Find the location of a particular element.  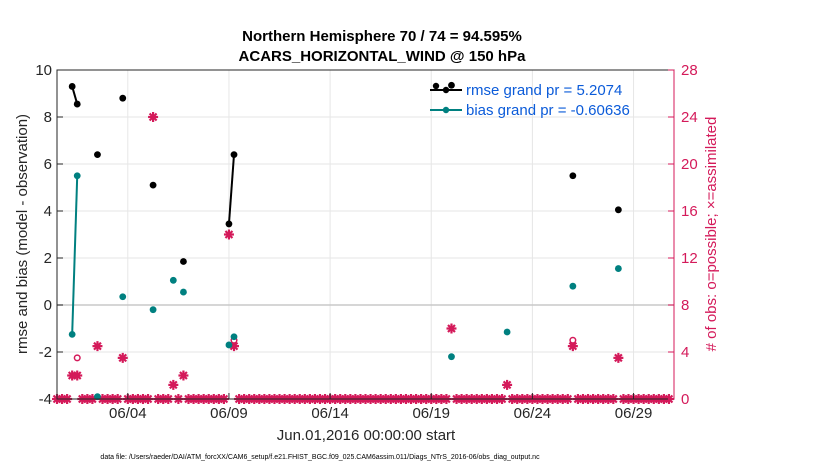

x-tick-label: 06/19 is located at coordinates (431, 413).